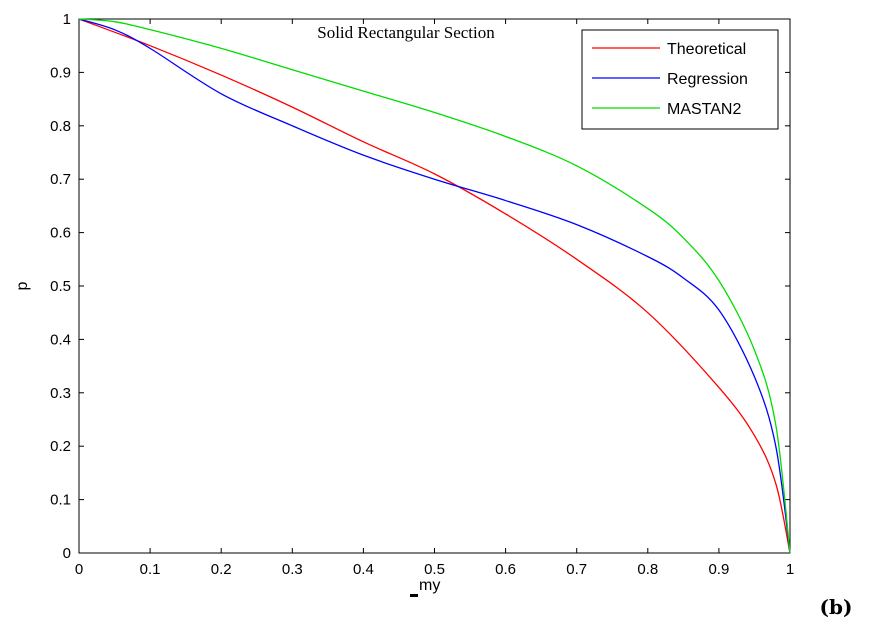 This screenshot has width=881, height=622. I want to click on y-tick-label: 0.4, so click(60, 339).